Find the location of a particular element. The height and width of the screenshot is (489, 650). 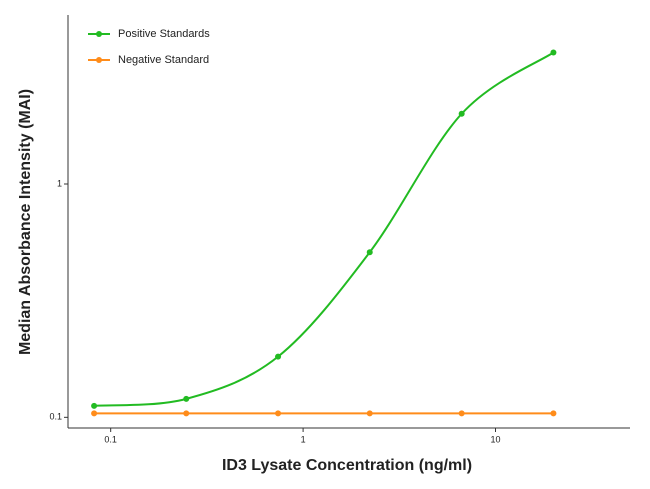

x-axis-title: ID3 Lysate Concentration (ng/ml) is located at coordinates (347, 465).